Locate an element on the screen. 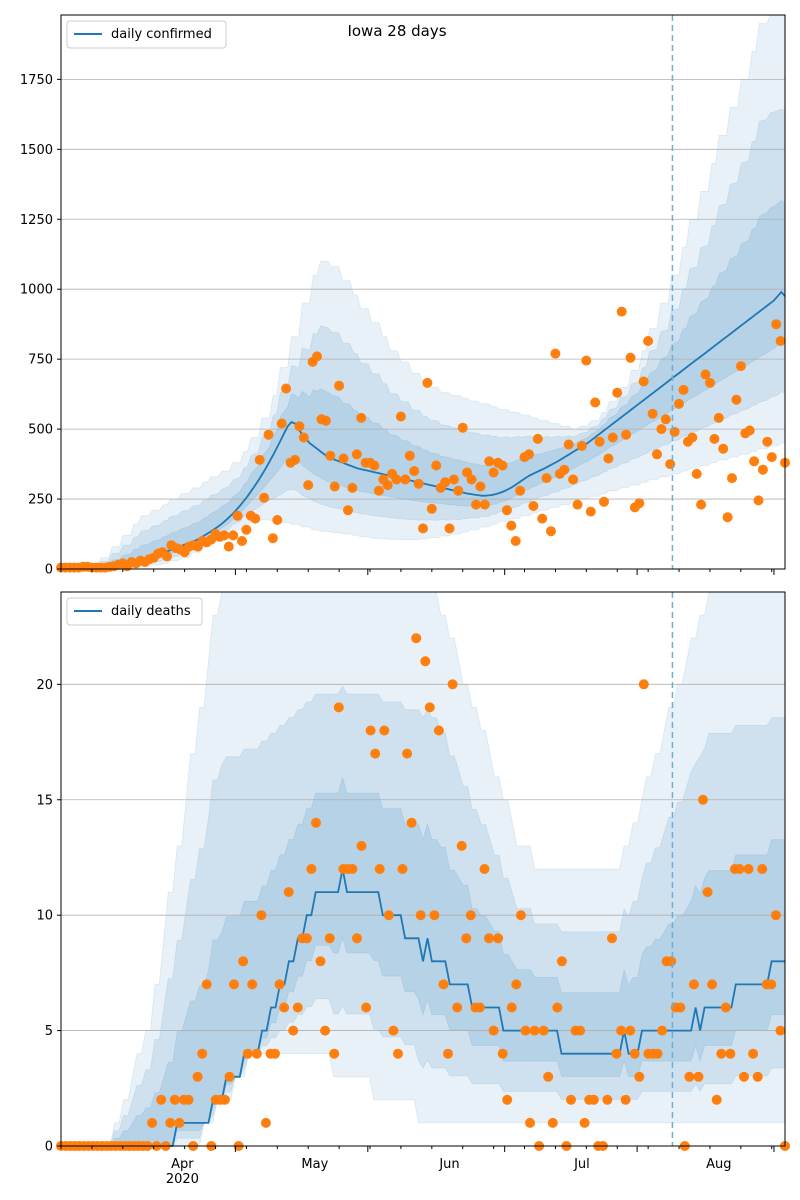 Image resolution: width=800 pixels, height=1200 pixels. y-tick-label: 1500 is located at coordinates (36, 150).